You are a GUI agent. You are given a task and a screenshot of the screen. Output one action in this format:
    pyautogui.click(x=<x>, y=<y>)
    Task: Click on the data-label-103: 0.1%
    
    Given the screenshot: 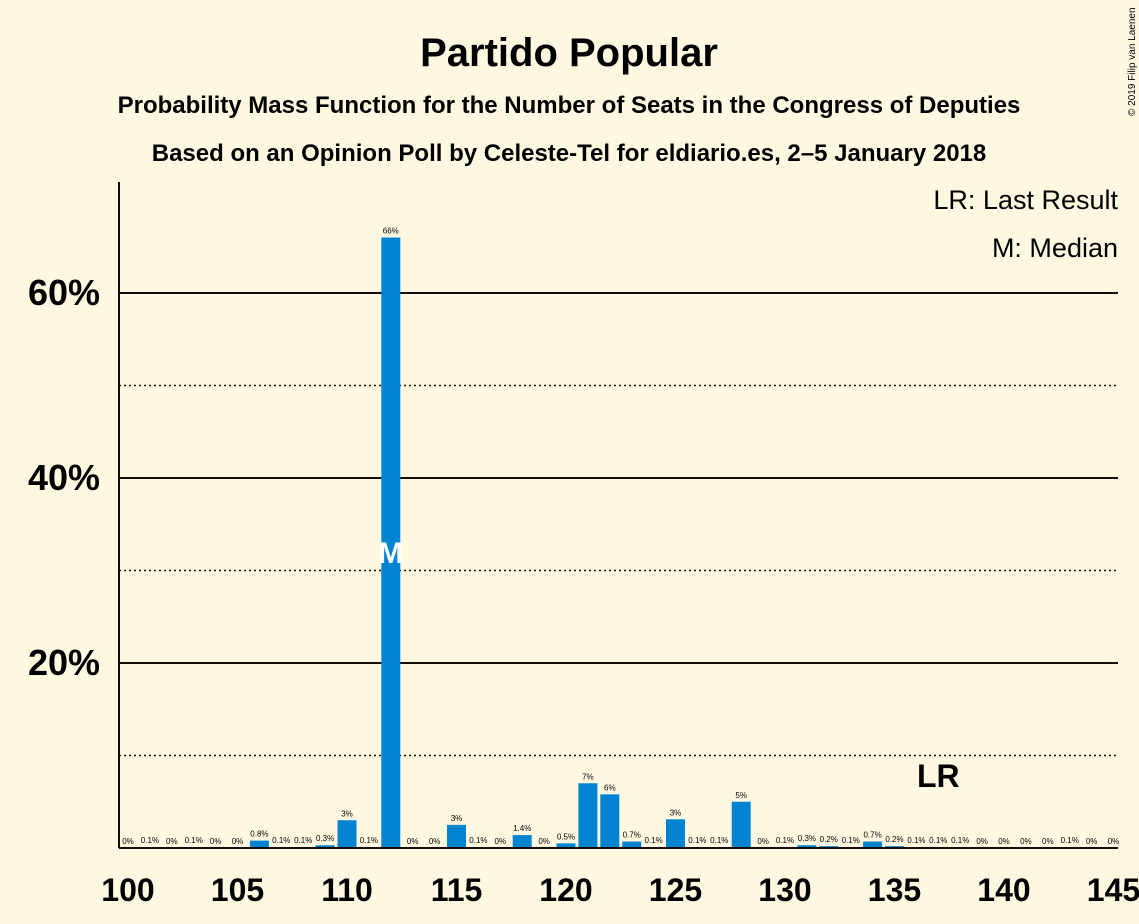 What is the action you would take?
    pyautogui.click(x=194, y=840)
    